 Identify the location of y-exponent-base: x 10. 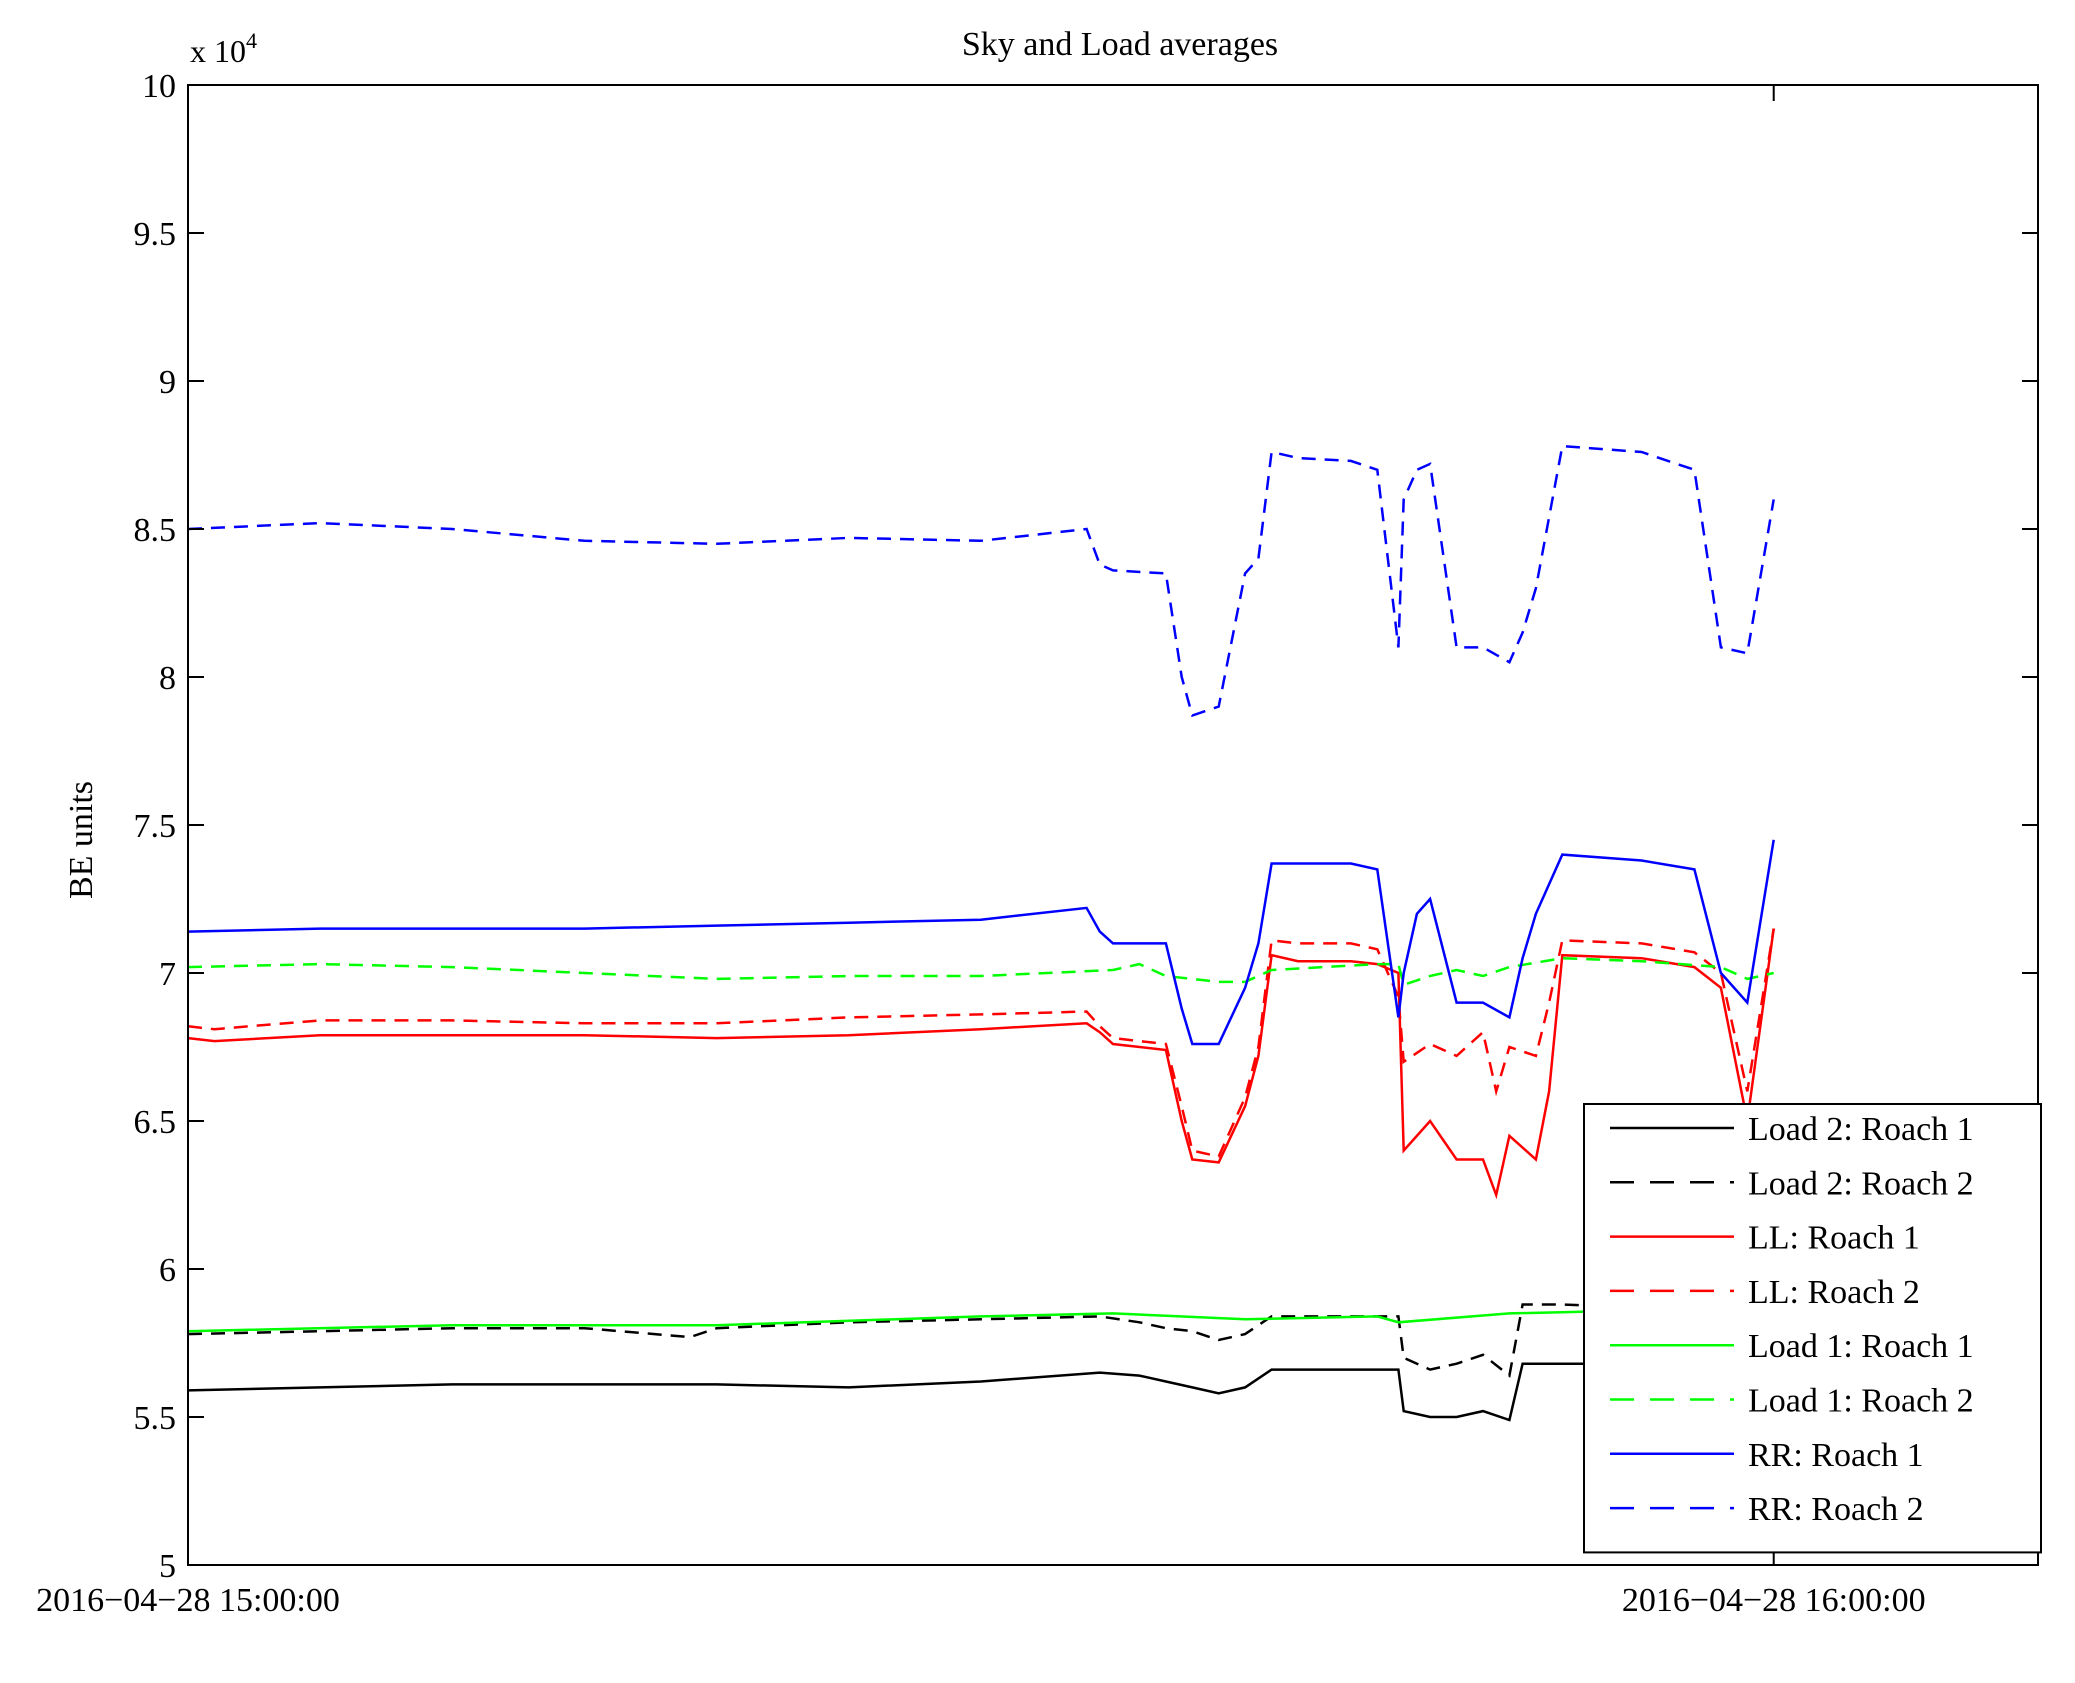
(218, 51).